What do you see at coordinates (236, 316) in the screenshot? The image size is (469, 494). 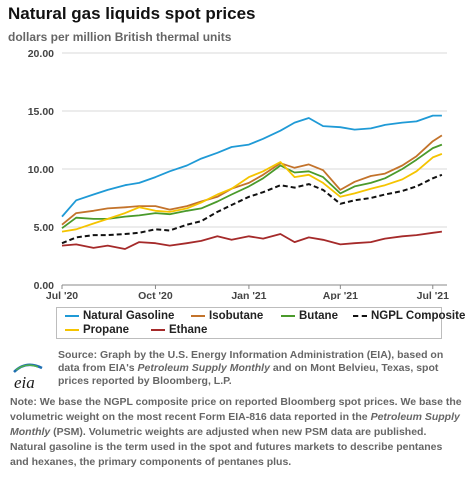 I see `legend-label: Isobutane` at bounding box center [236, 316].